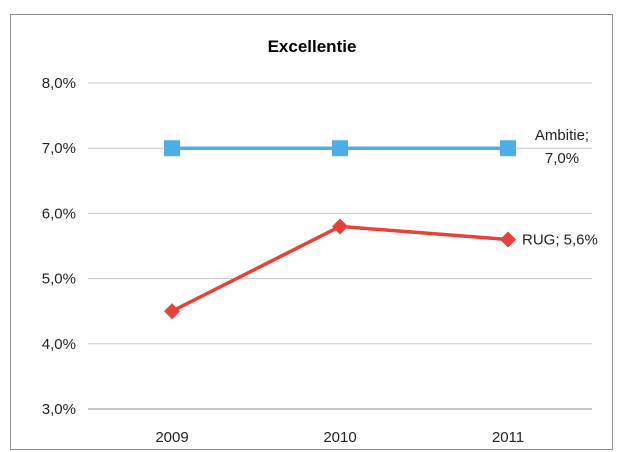 The height and width of the screenshot is (452, 623). I want to click on data-label-line1: Ambitie;, so click(562, 135).